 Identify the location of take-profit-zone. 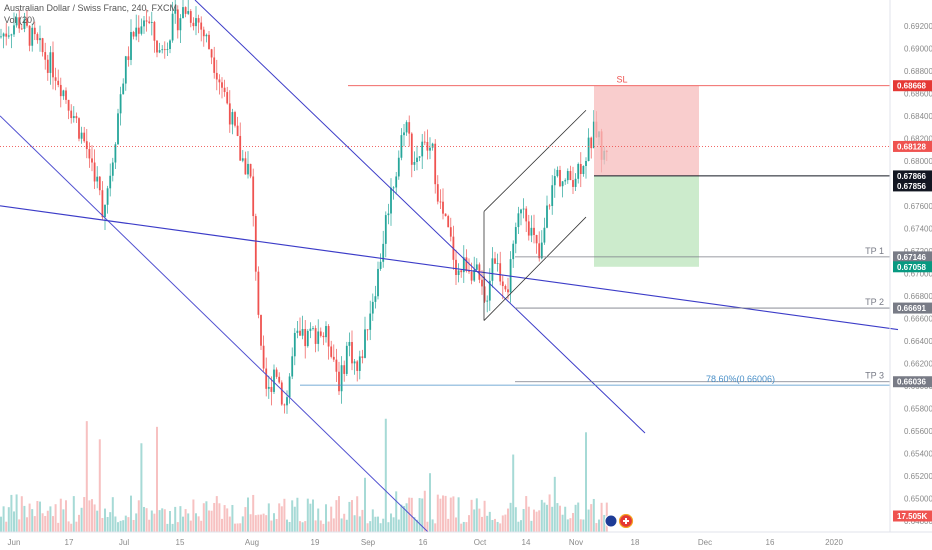
(646, 221).